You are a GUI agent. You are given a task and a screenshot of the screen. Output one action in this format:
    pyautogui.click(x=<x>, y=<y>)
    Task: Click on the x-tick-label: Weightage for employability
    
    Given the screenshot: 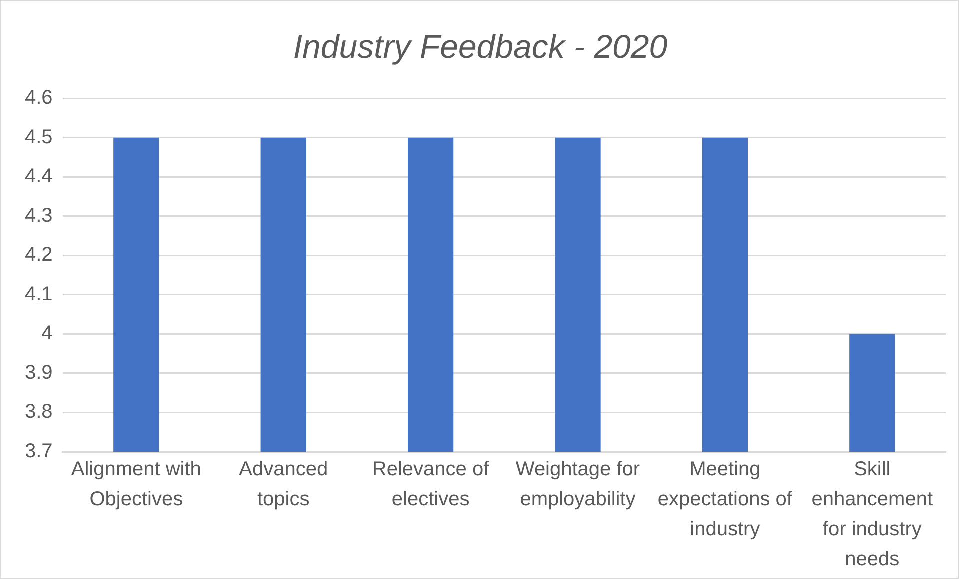 What is the action you would take?
    pyautogui.click(x=578, y=484)
    